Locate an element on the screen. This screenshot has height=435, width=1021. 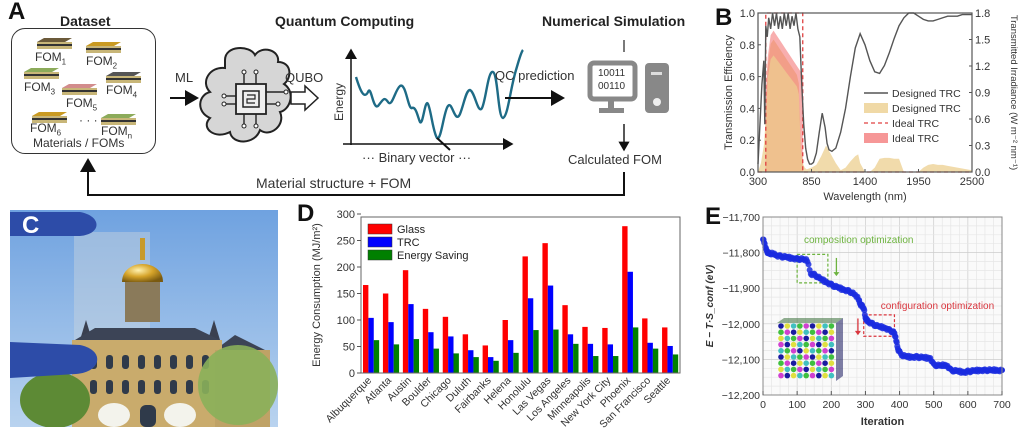
y-tick-label: 100 is located at coordinates (346, 321).